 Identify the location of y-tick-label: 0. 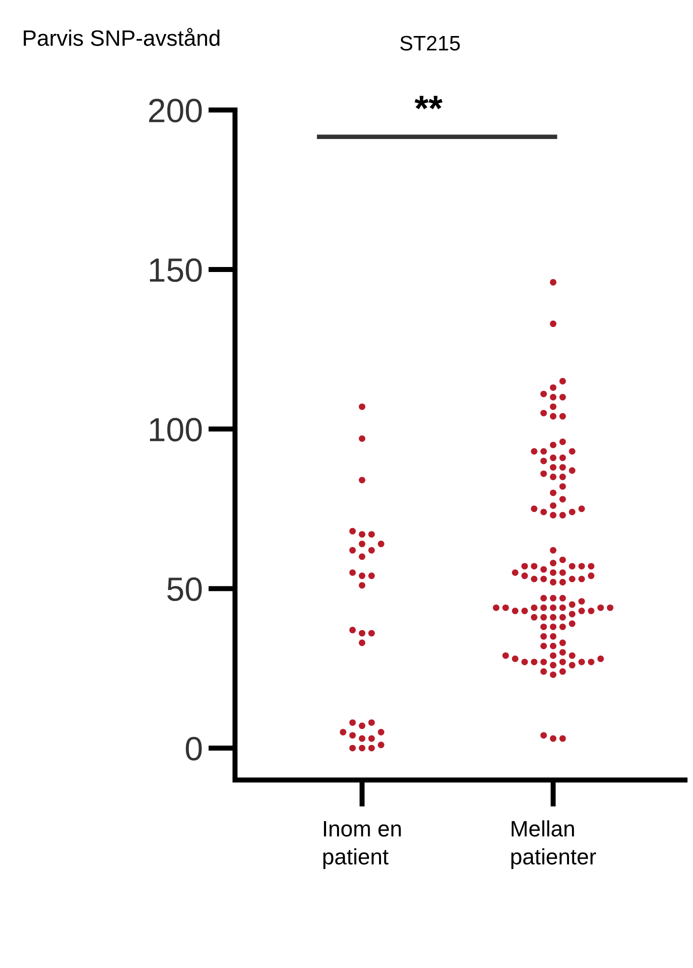
(194, 748).